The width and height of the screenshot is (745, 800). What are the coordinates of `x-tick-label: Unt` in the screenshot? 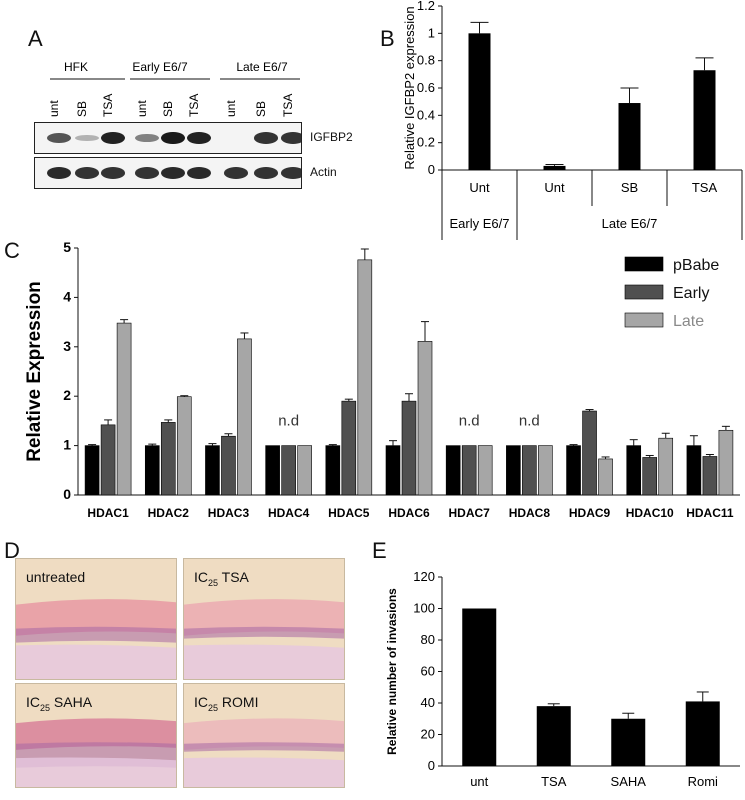 It's located at (479, 187).